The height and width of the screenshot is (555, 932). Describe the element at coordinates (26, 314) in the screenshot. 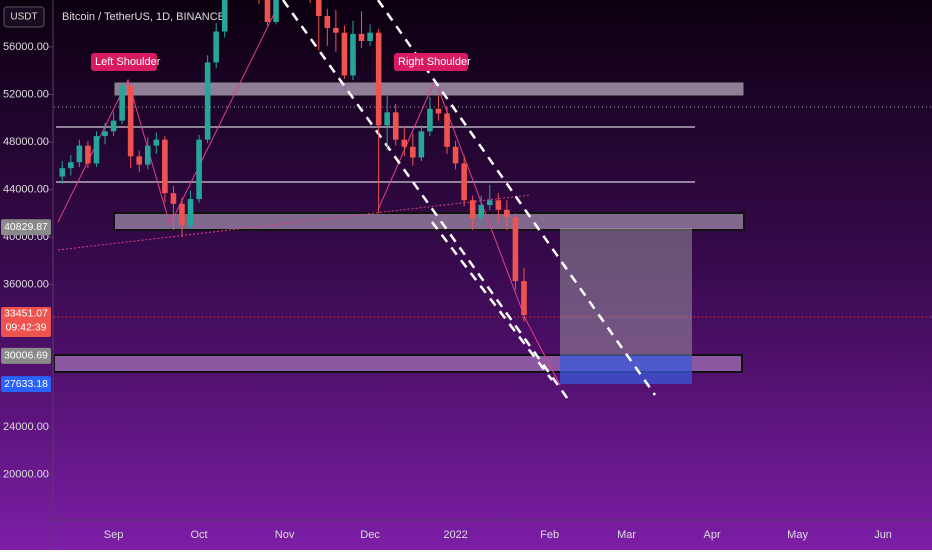

I see `current-price: 33451.07` at that location.